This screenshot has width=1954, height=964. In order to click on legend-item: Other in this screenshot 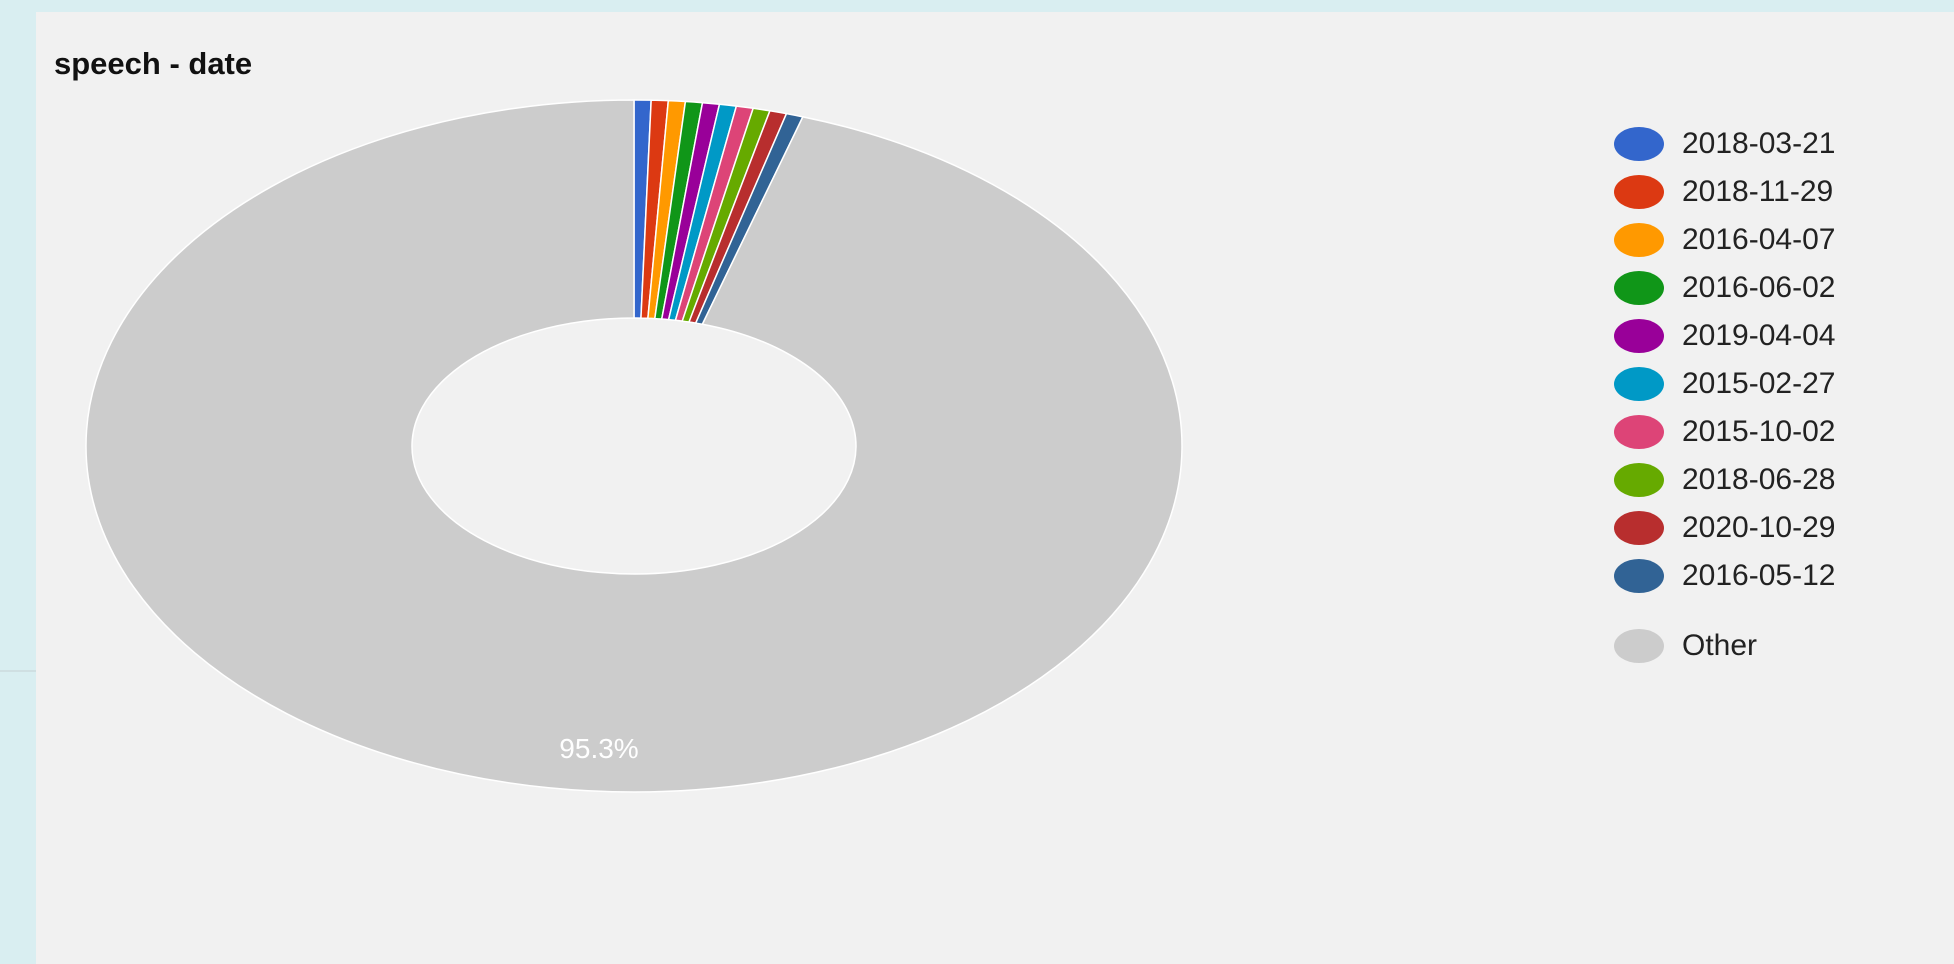, I will do `click(1724, 646)`.